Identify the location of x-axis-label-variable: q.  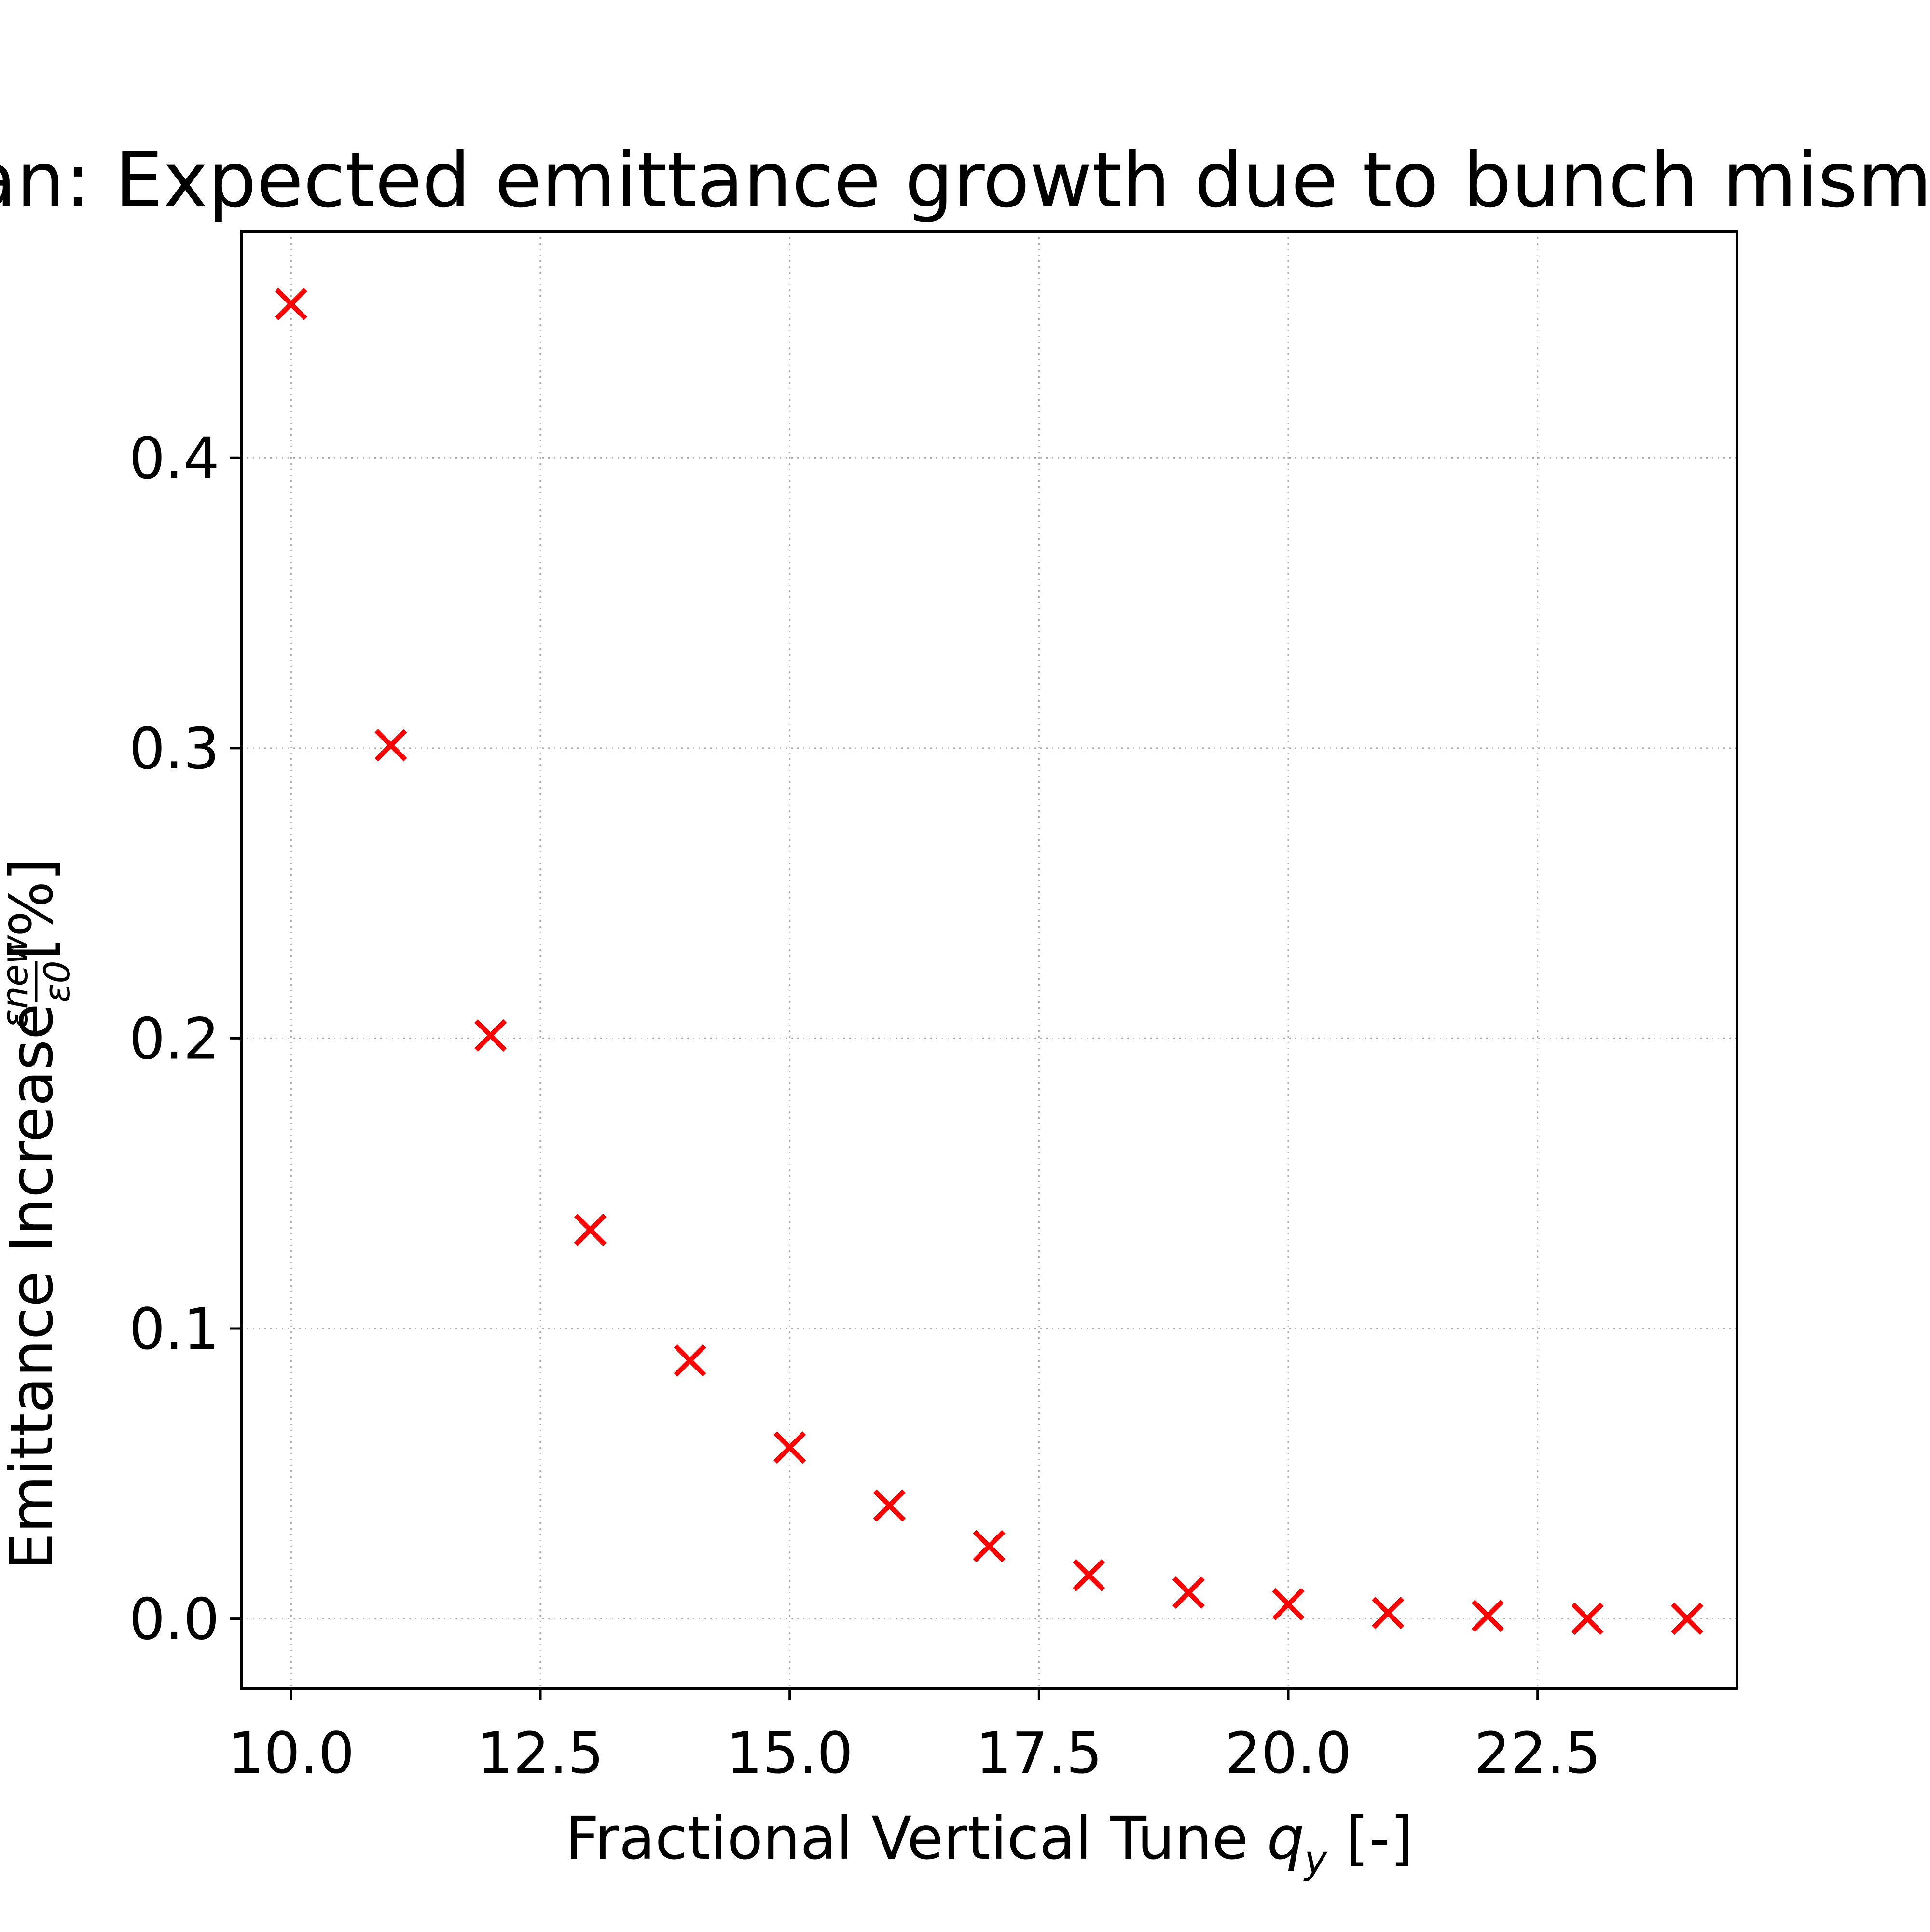
(1285, 1839).